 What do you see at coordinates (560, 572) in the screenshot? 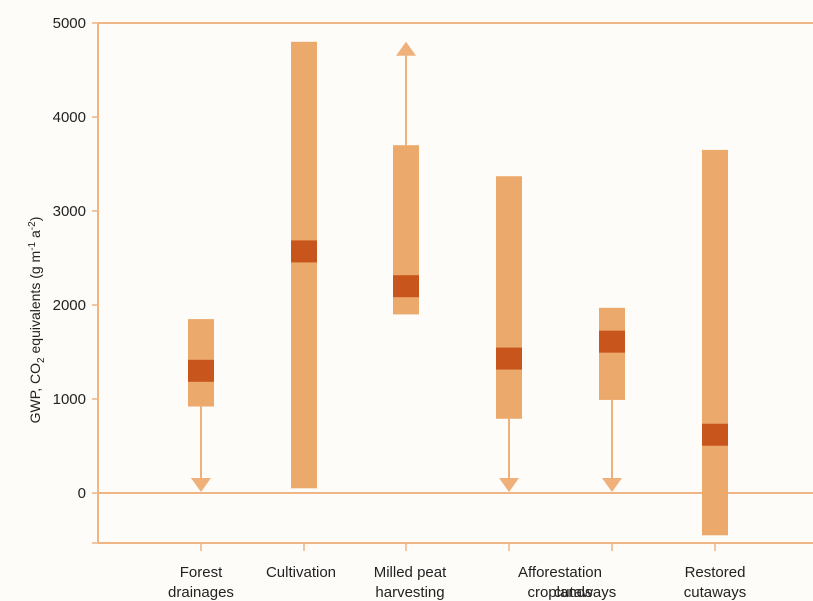
I see `category-label: Afforestation` at bounding box center [560, 572].